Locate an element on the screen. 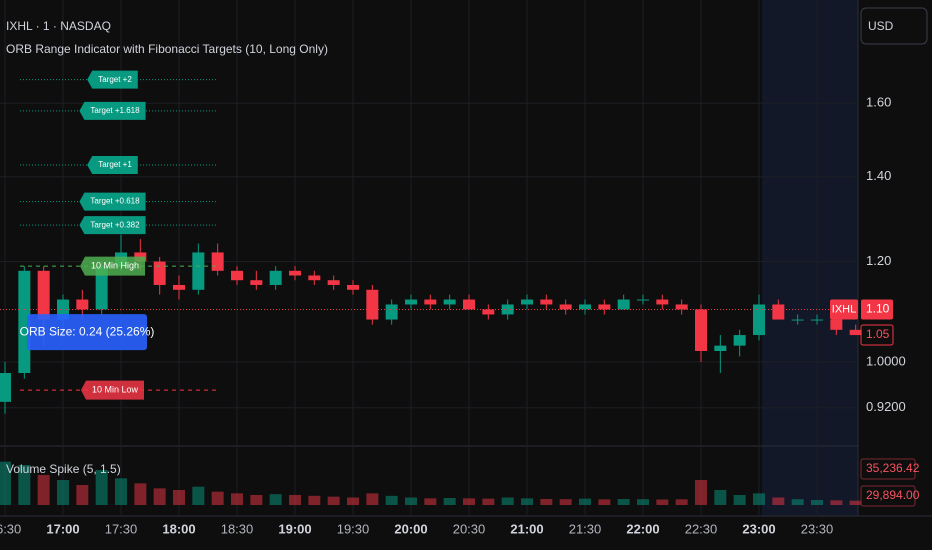 This screenshot has width=932, height=550. volume-label-box is located at coordinates (888, 496).